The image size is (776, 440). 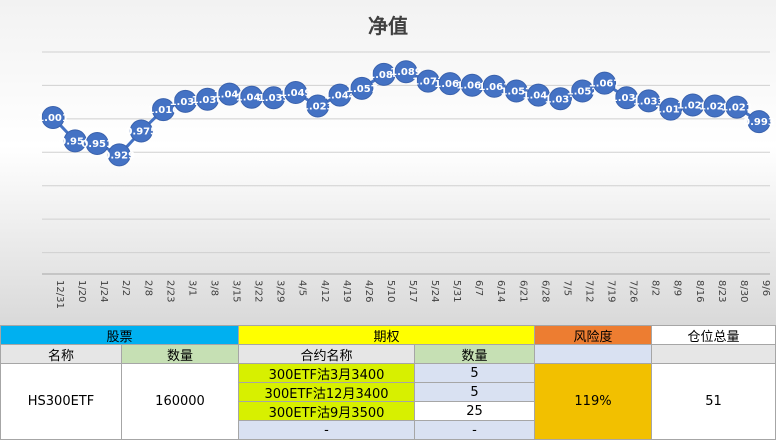 I want to click on data-label: 1.021, so click(x=737, y=108).